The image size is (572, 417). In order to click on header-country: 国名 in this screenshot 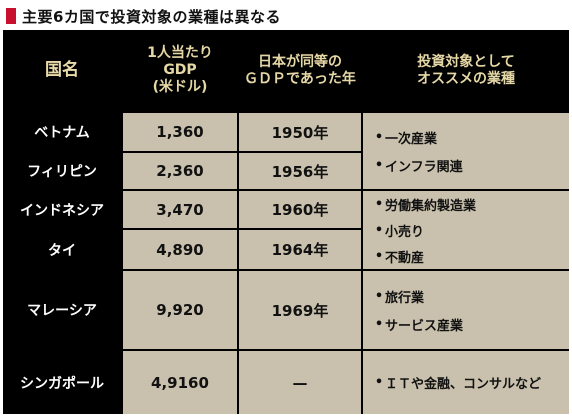, I will do `click(62, 70)`.